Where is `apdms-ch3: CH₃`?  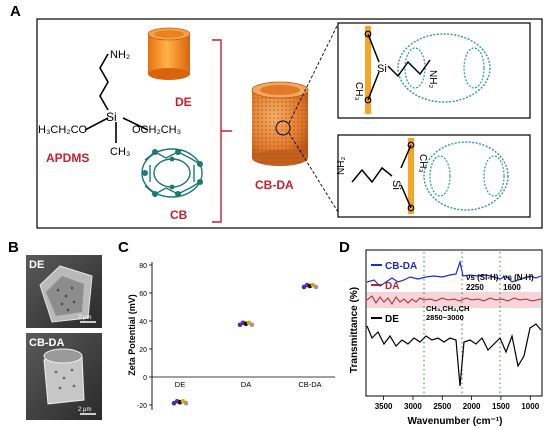
apdms-ch3: CH₃ is located at coordinates (120, 152).